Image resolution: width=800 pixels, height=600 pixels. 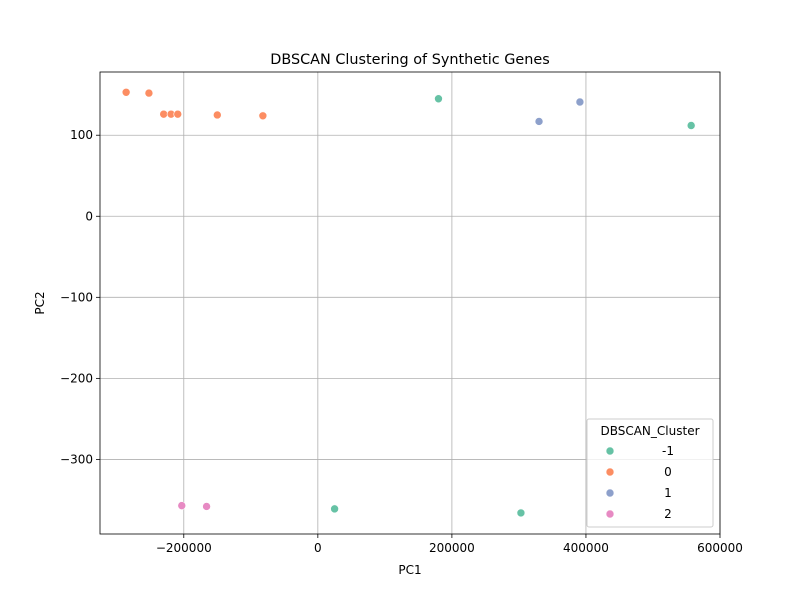 What do you see at coordinates (409, 570) in the screenshot?
I see `x-axis-label: PC1` at bounding box center [409, 570].